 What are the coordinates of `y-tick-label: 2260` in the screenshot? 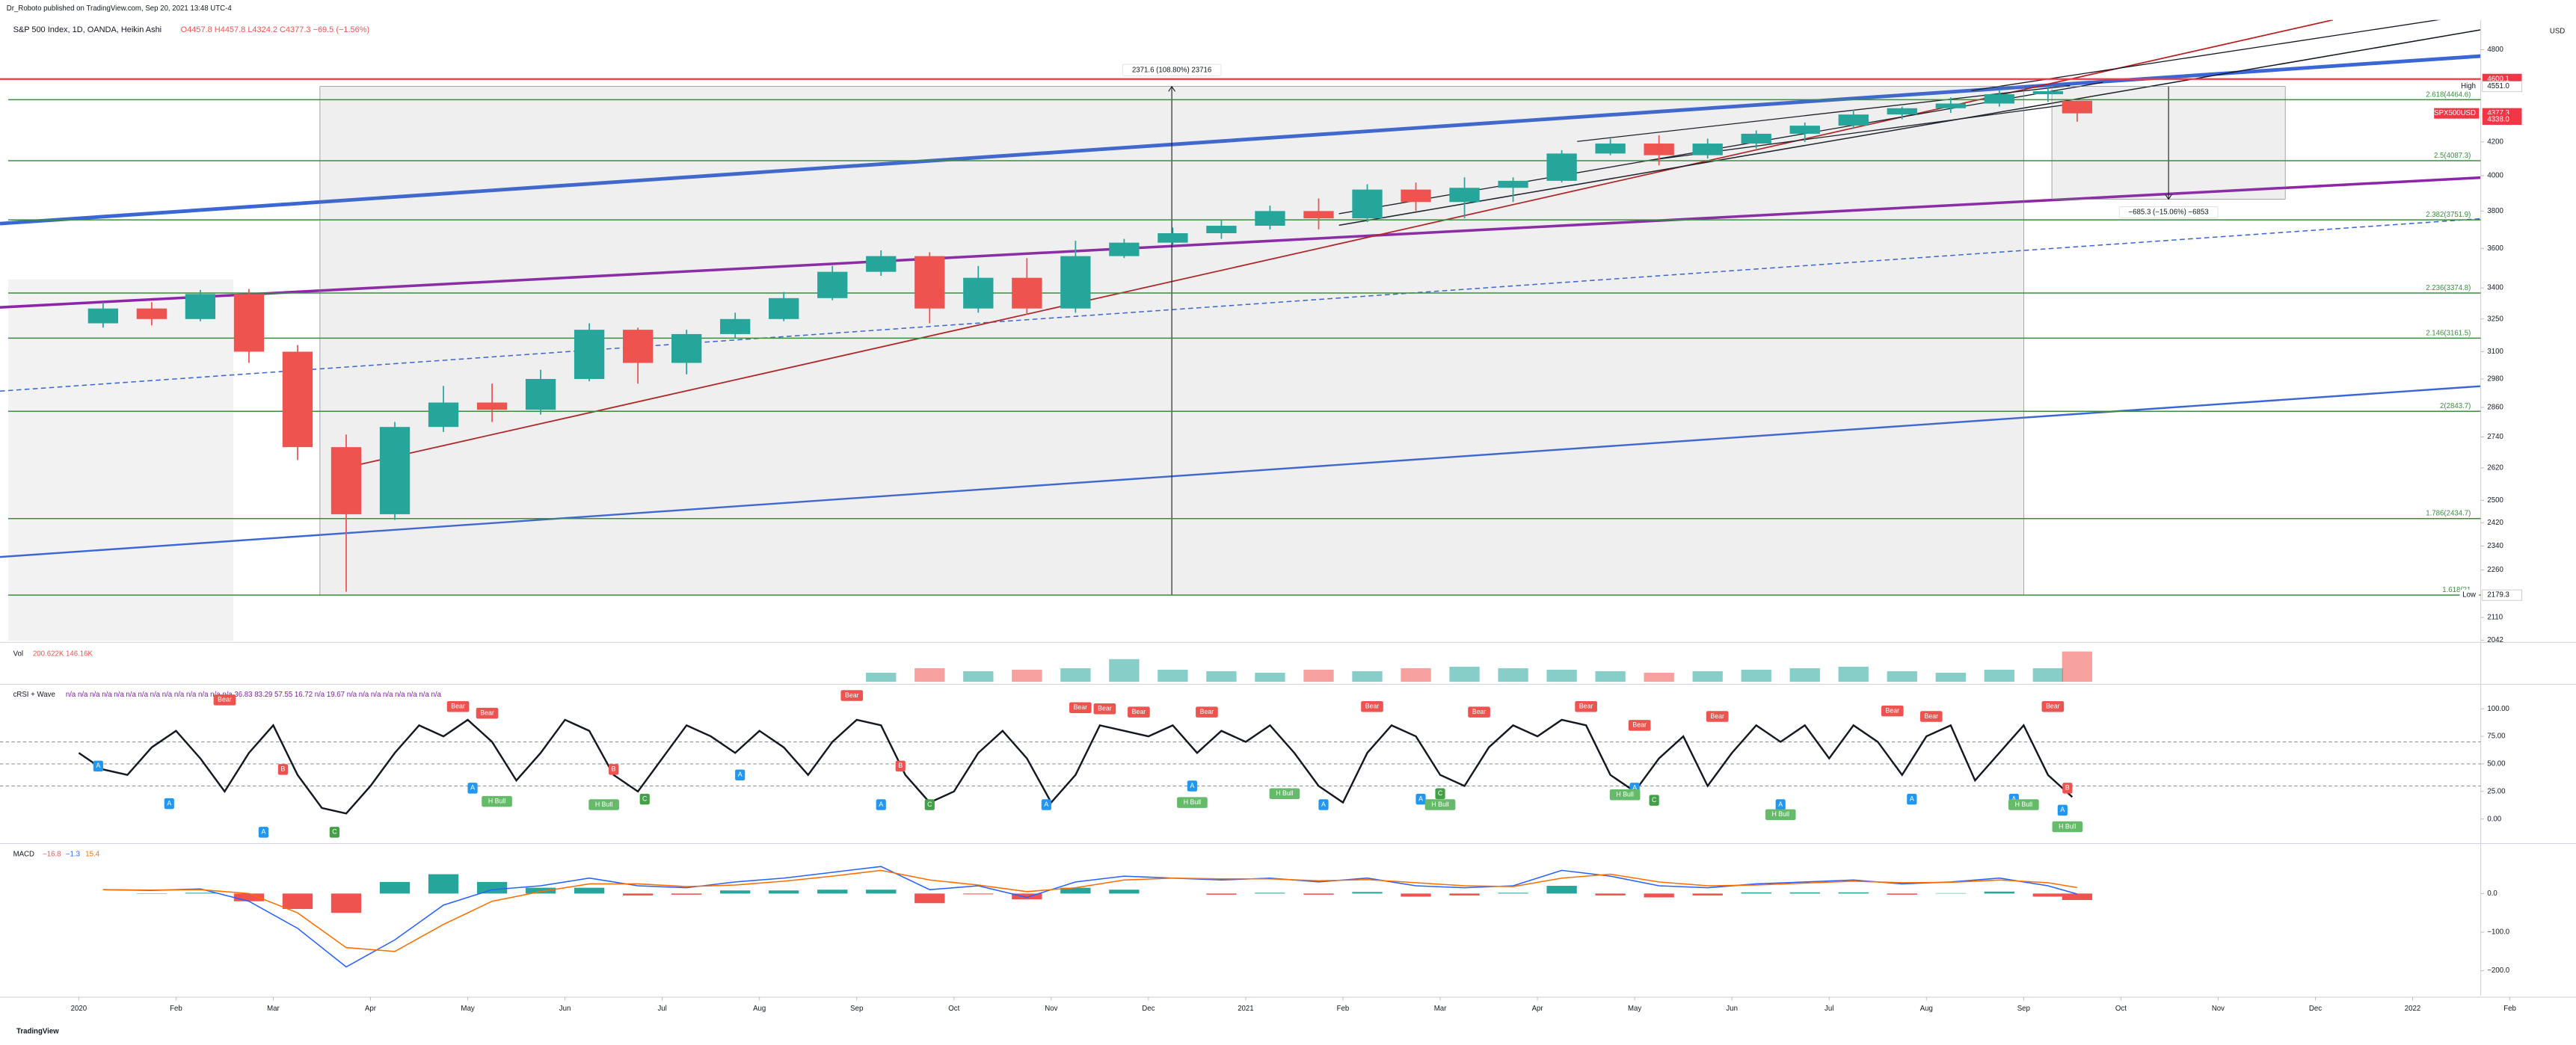 It's located at (2495, 570).